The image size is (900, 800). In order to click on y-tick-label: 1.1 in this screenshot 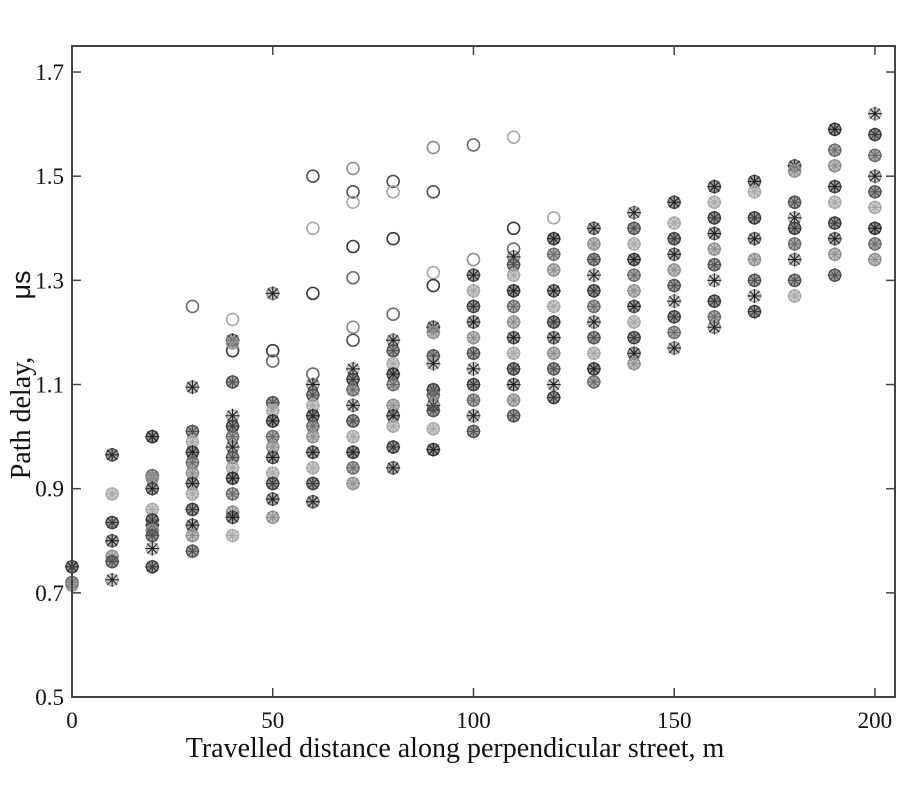, I will do `click(49, 385)`.